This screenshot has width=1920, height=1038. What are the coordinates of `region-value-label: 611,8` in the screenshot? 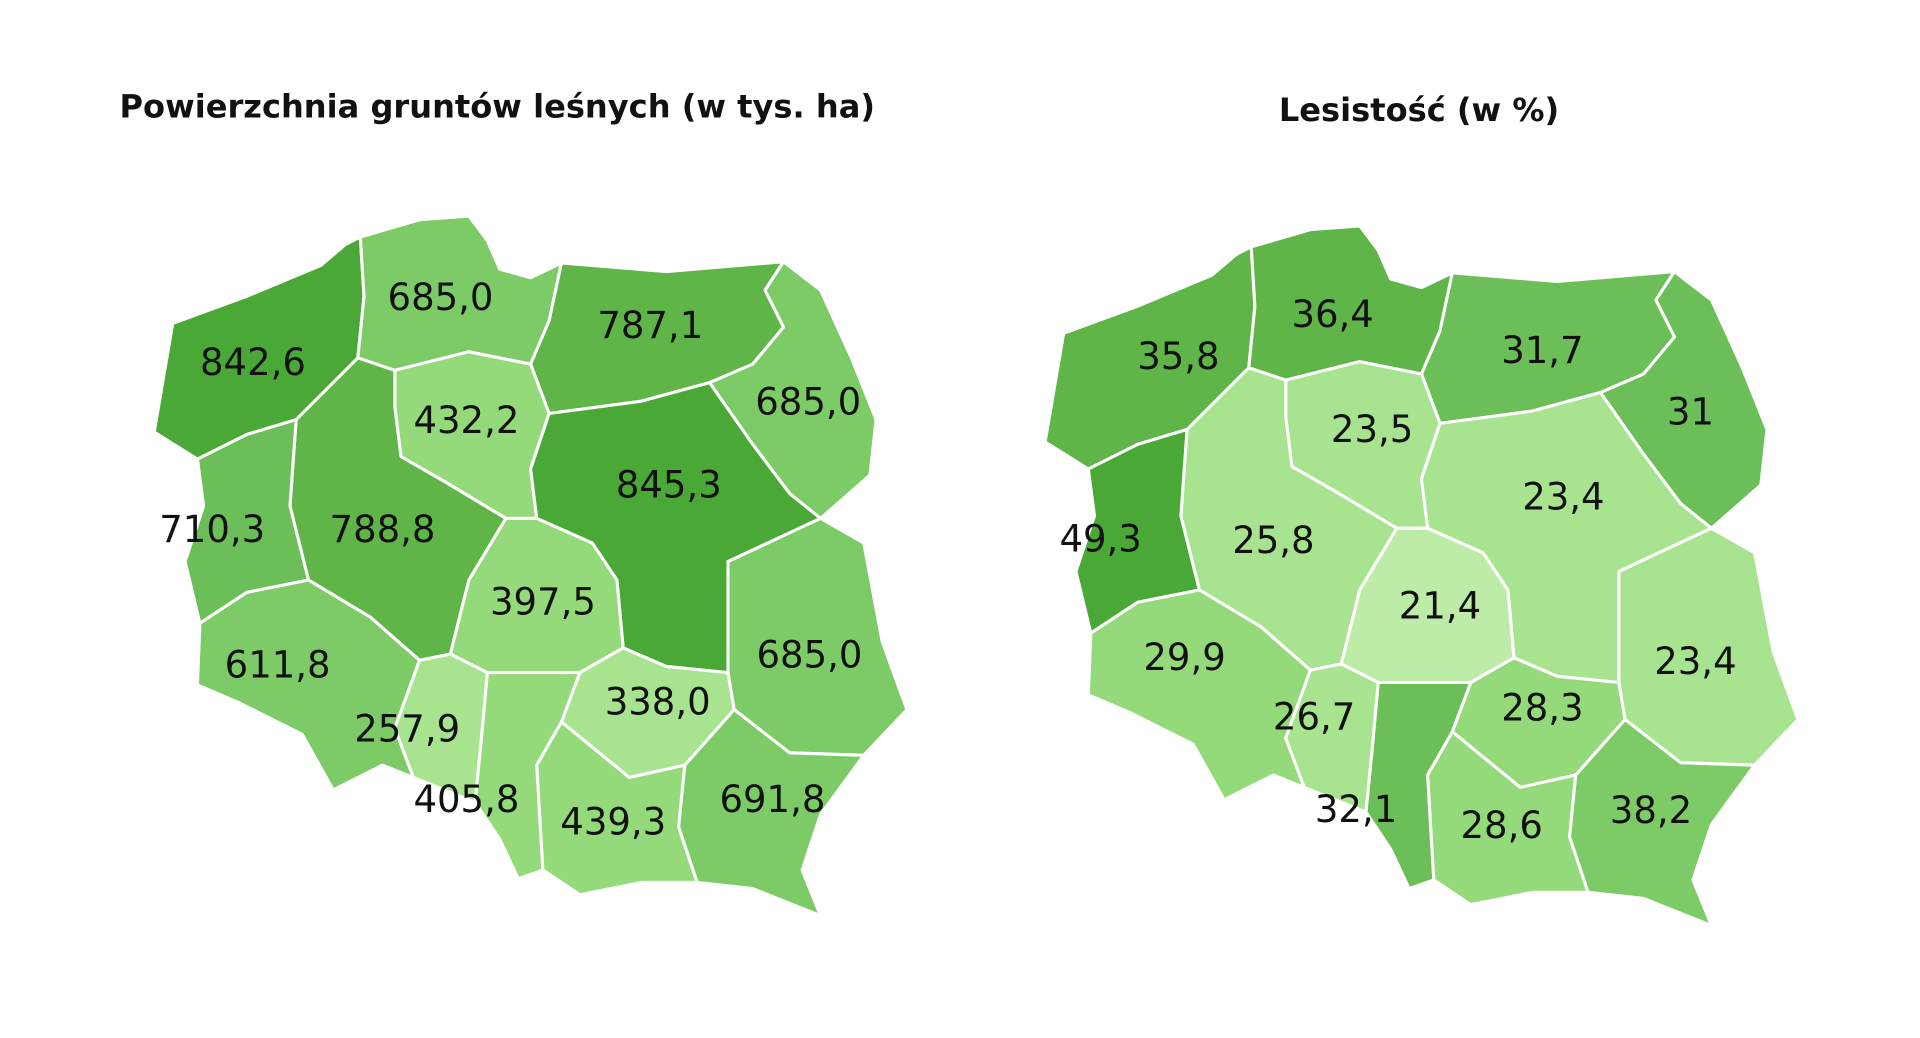 It's located at (278, 665).